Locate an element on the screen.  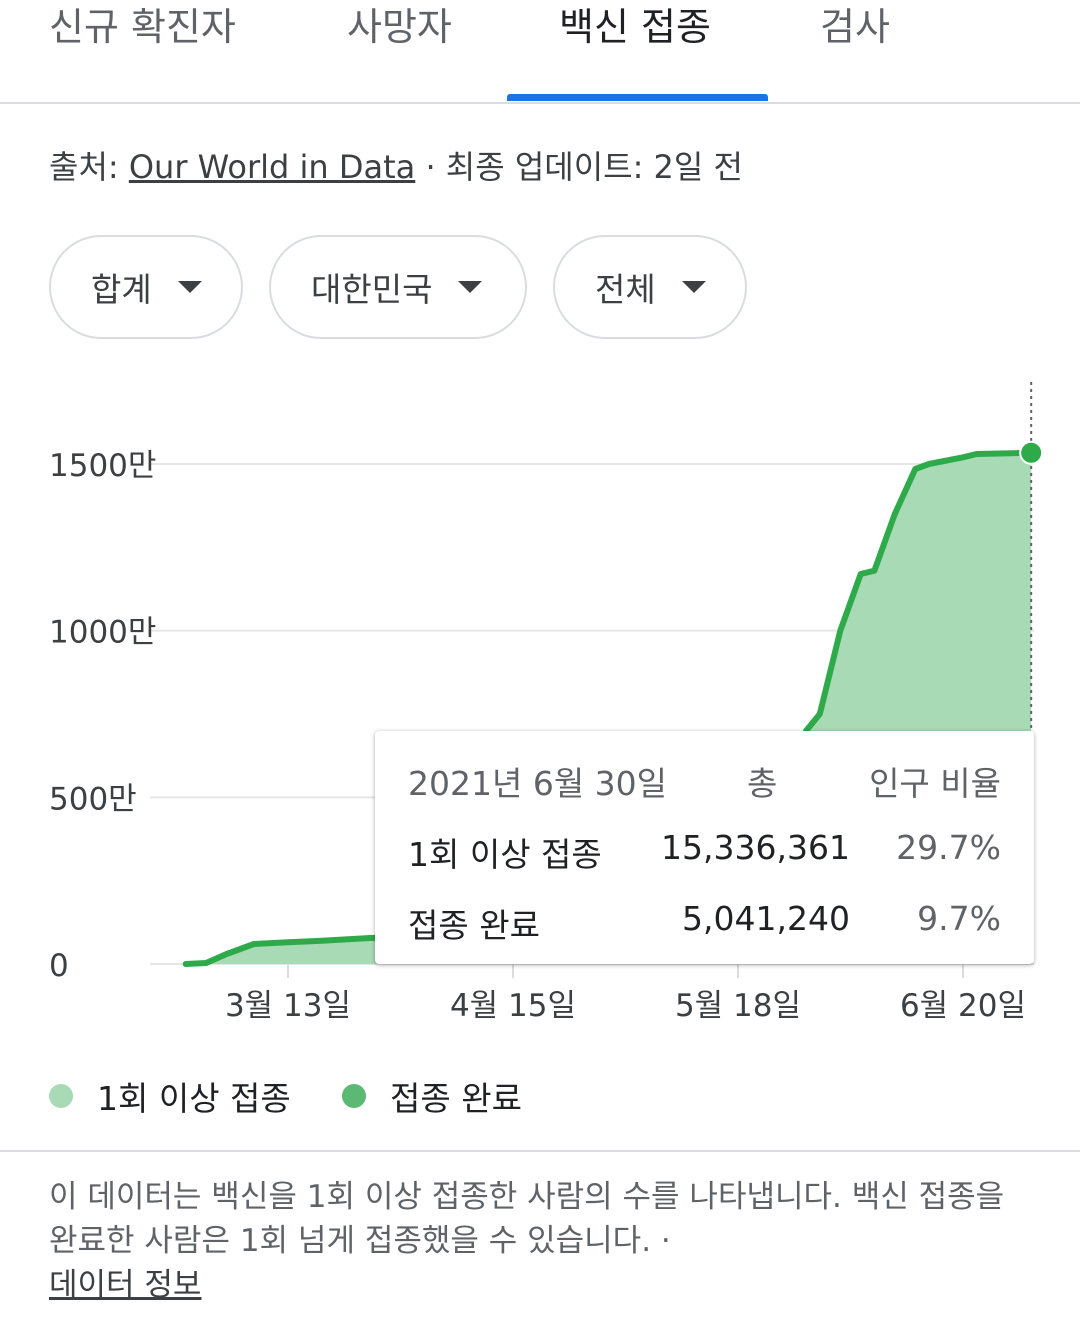
tooltip-date: 2021년 6월 30일 is located at coordinates (538, 783).